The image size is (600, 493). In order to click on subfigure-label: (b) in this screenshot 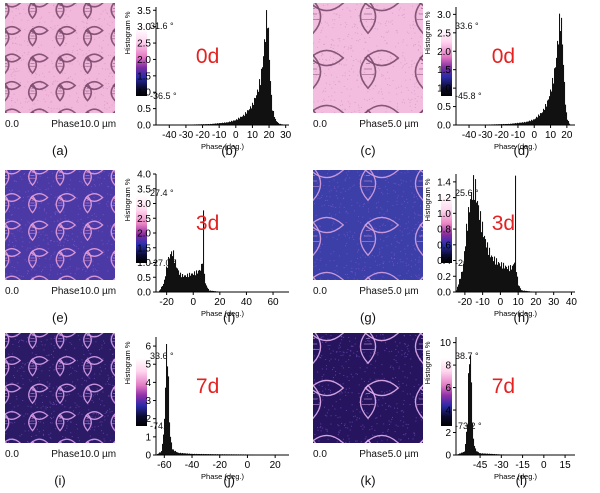, I will do `click(229, 150)`.